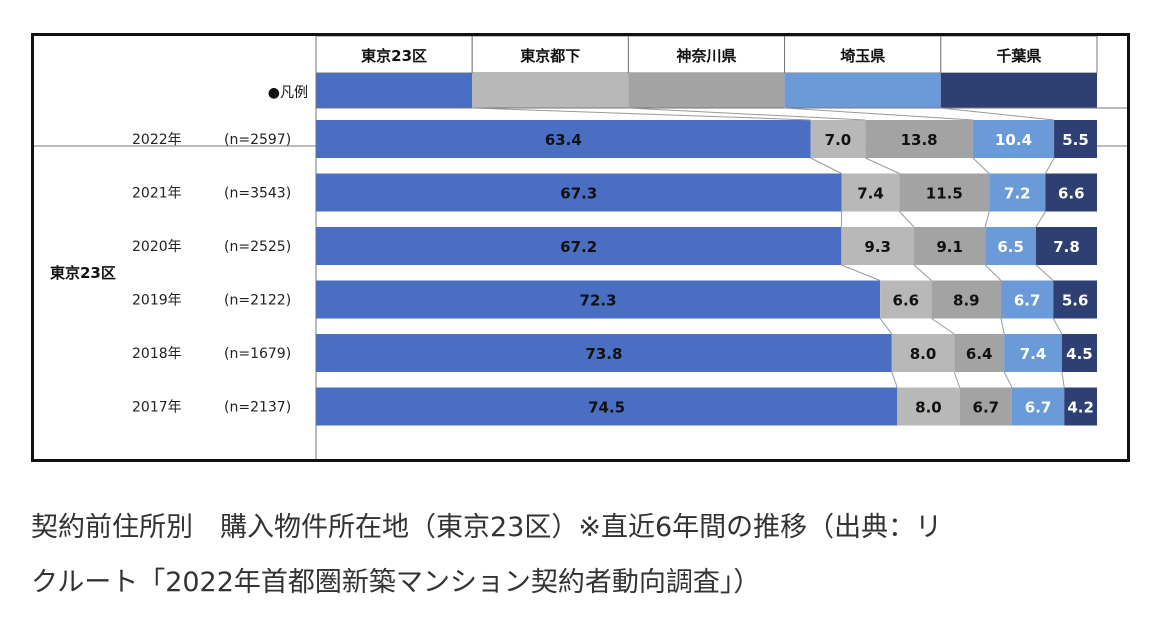 The width and height of the screenshot is (1169, 621). What do you see at coordinates (157, 301) in the screenshot?
I see `row-year-label: 2019年` at bounding box center [157, 301].